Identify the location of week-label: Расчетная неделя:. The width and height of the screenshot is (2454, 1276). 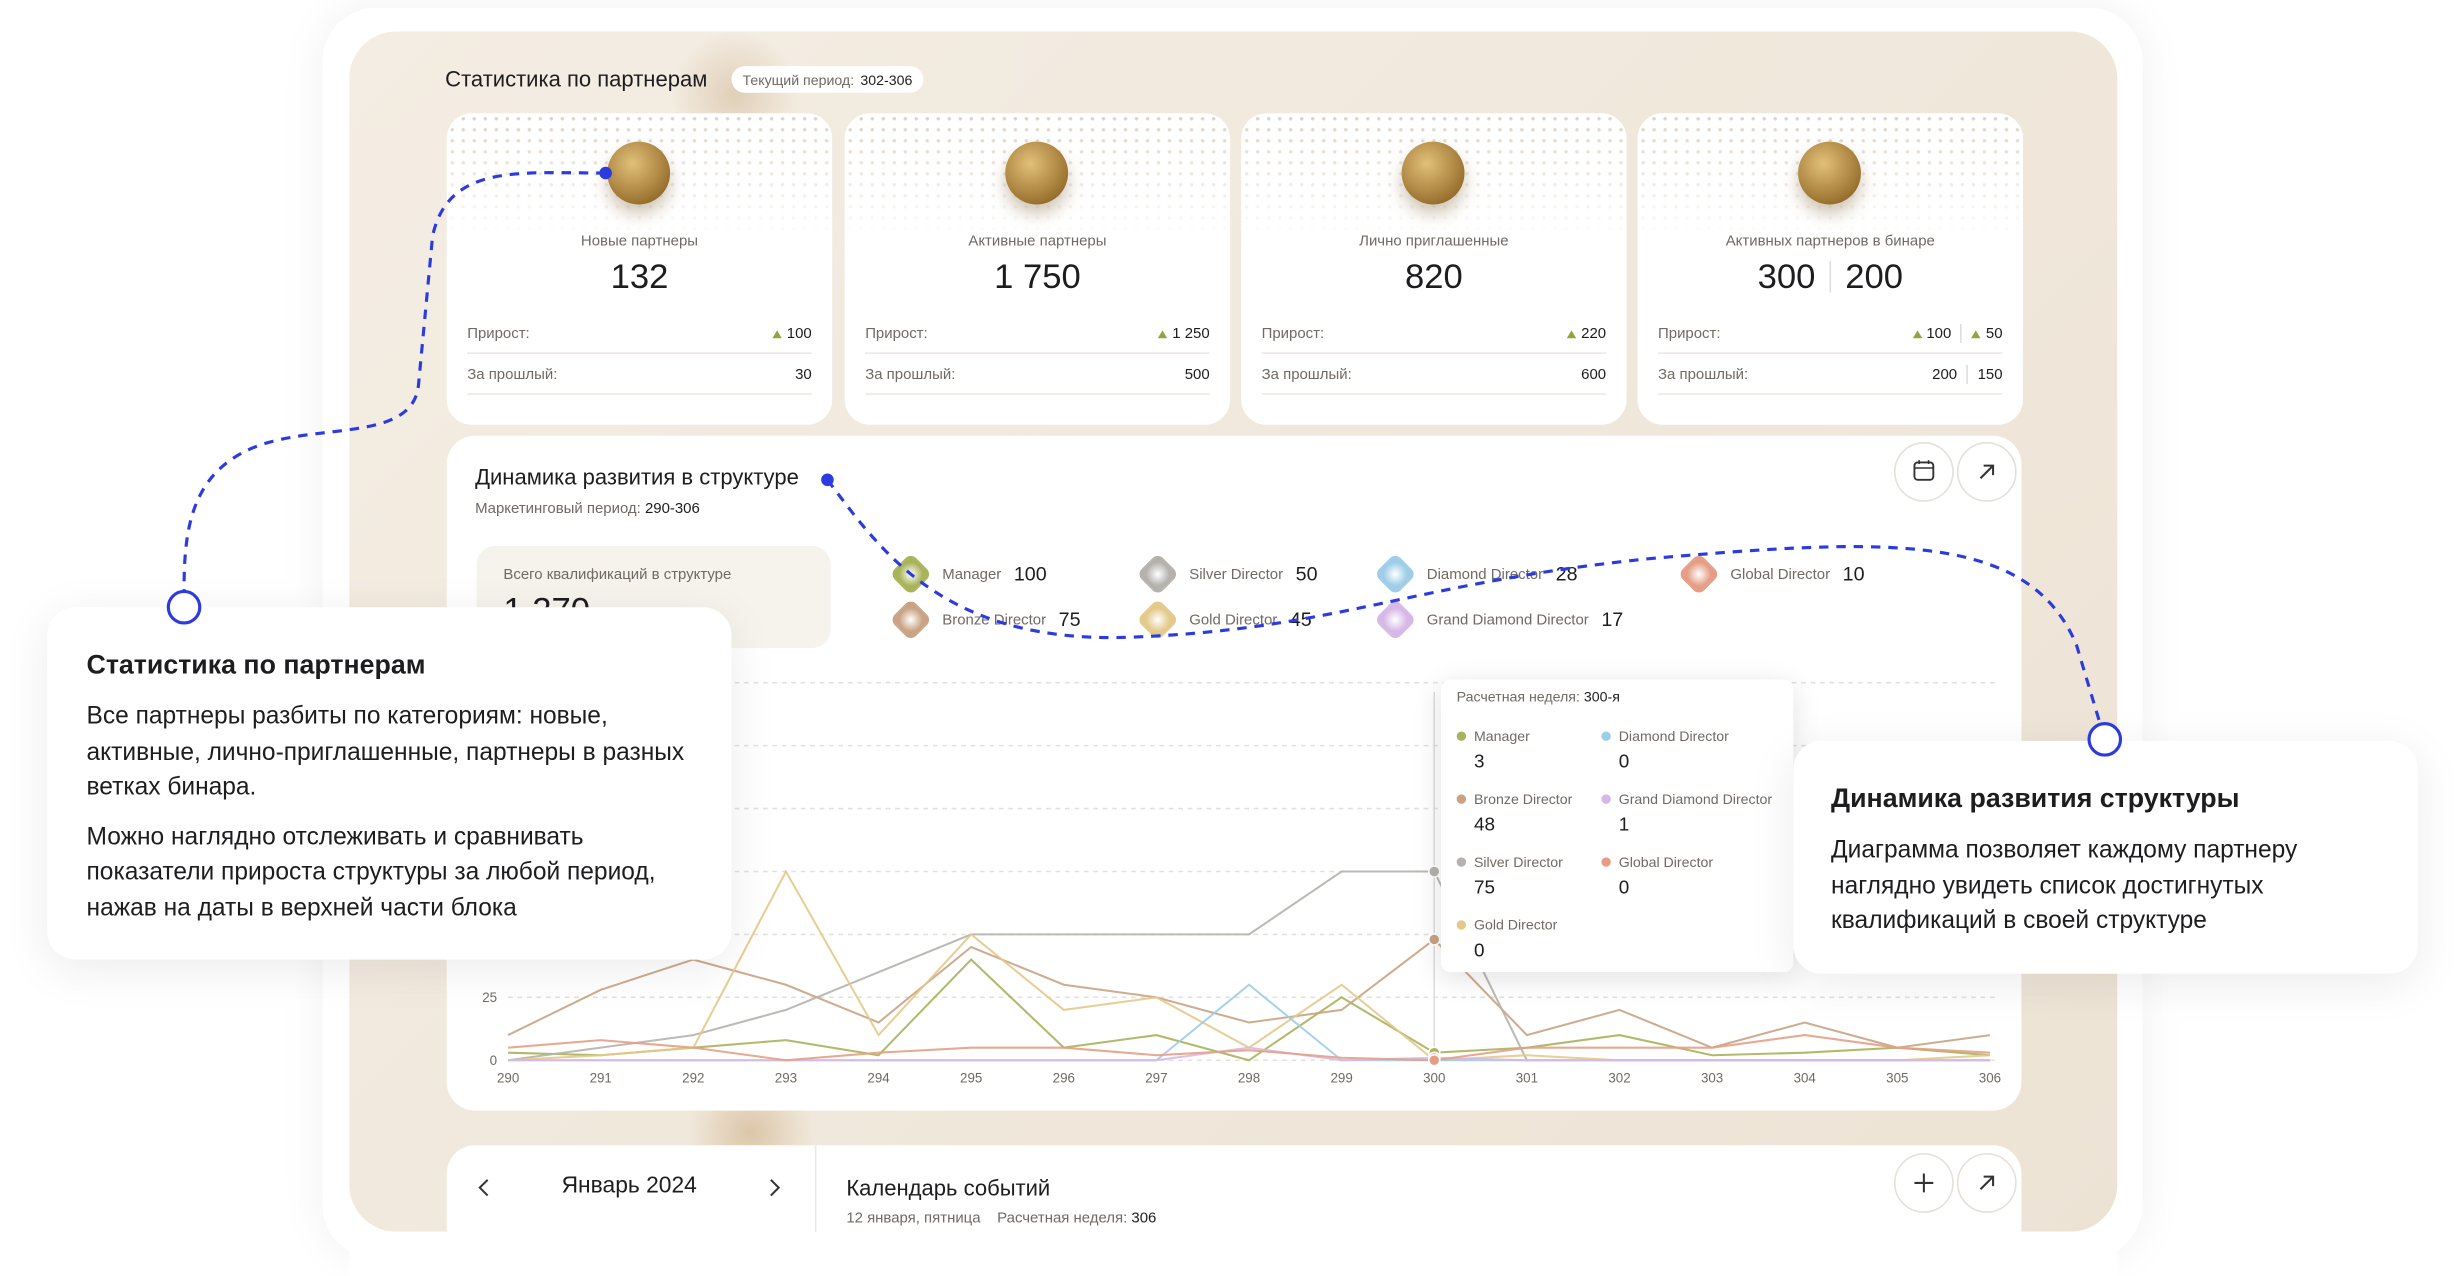
(1062, 1218).